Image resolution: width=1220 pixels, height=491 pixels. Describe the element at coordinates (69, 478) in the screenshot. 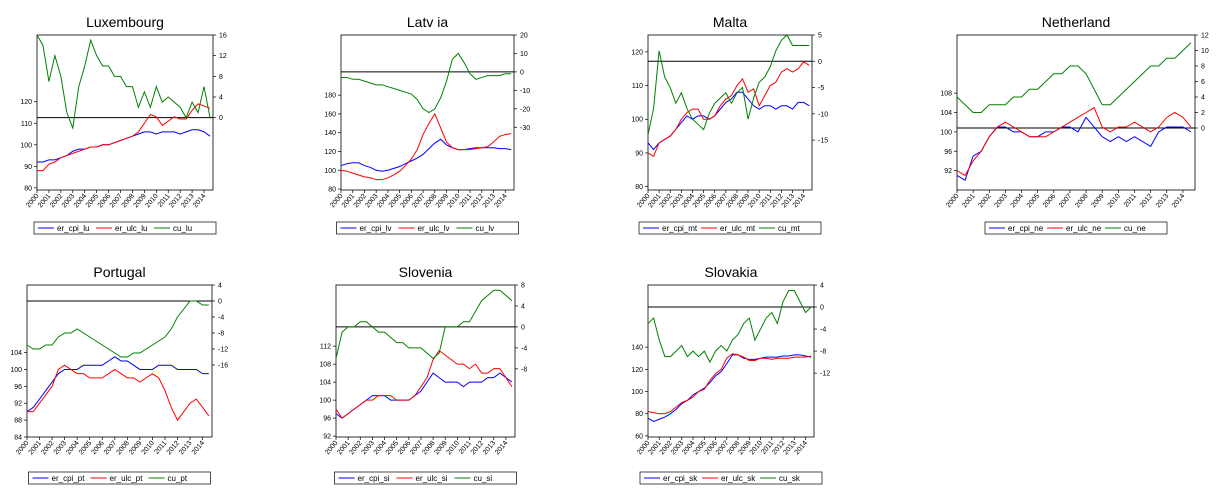

I see `legend-label: er_cpi_pt` at that location.